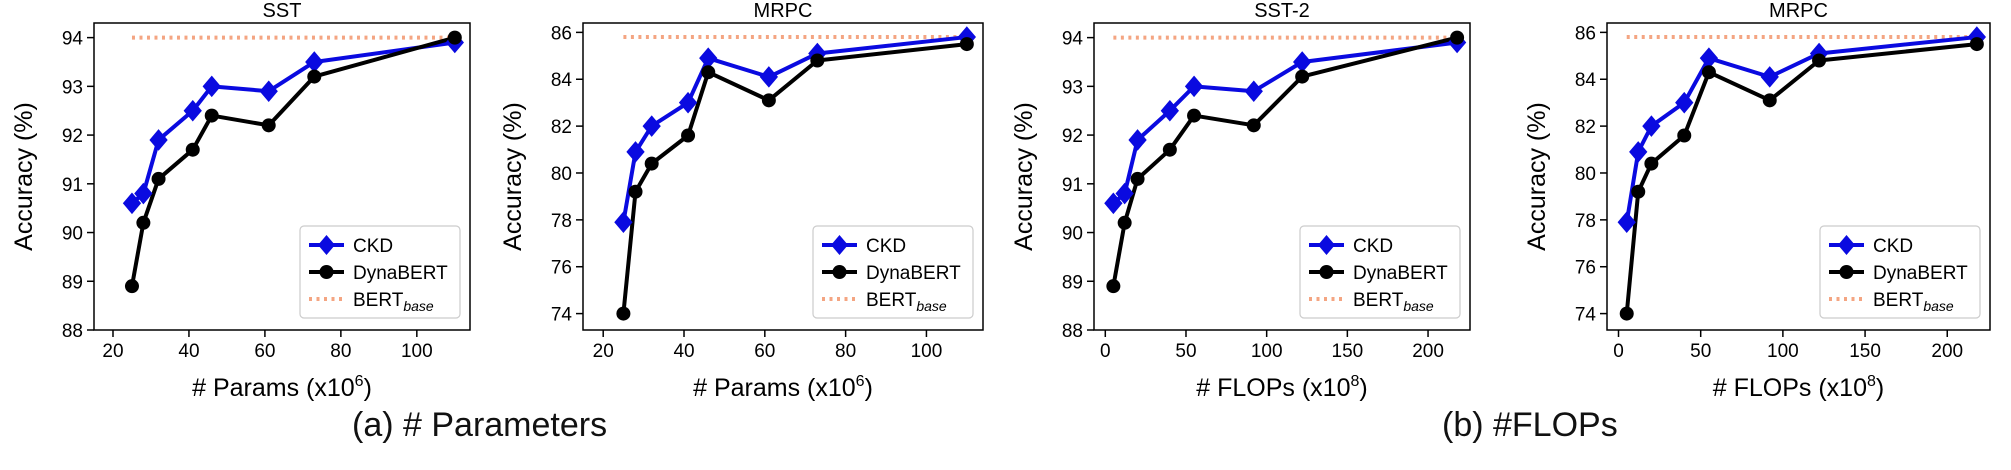 The width and height of the screenshot is (2011, 470). I want to click on chart-title: SST, so click(282, 11).